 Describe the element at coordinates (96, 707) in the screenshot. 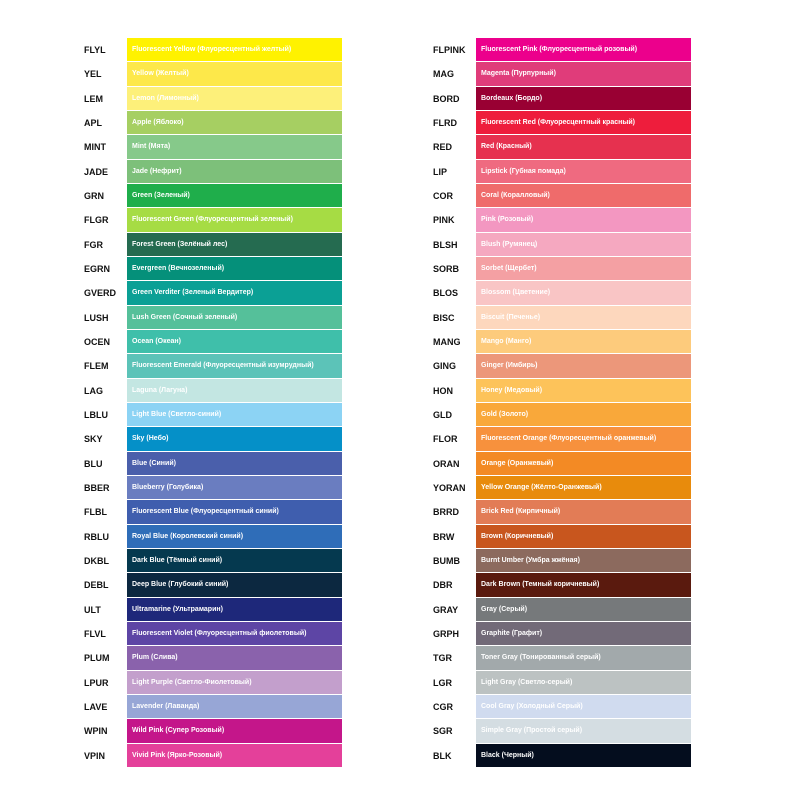

I see `color-code: LAVE` at that location.